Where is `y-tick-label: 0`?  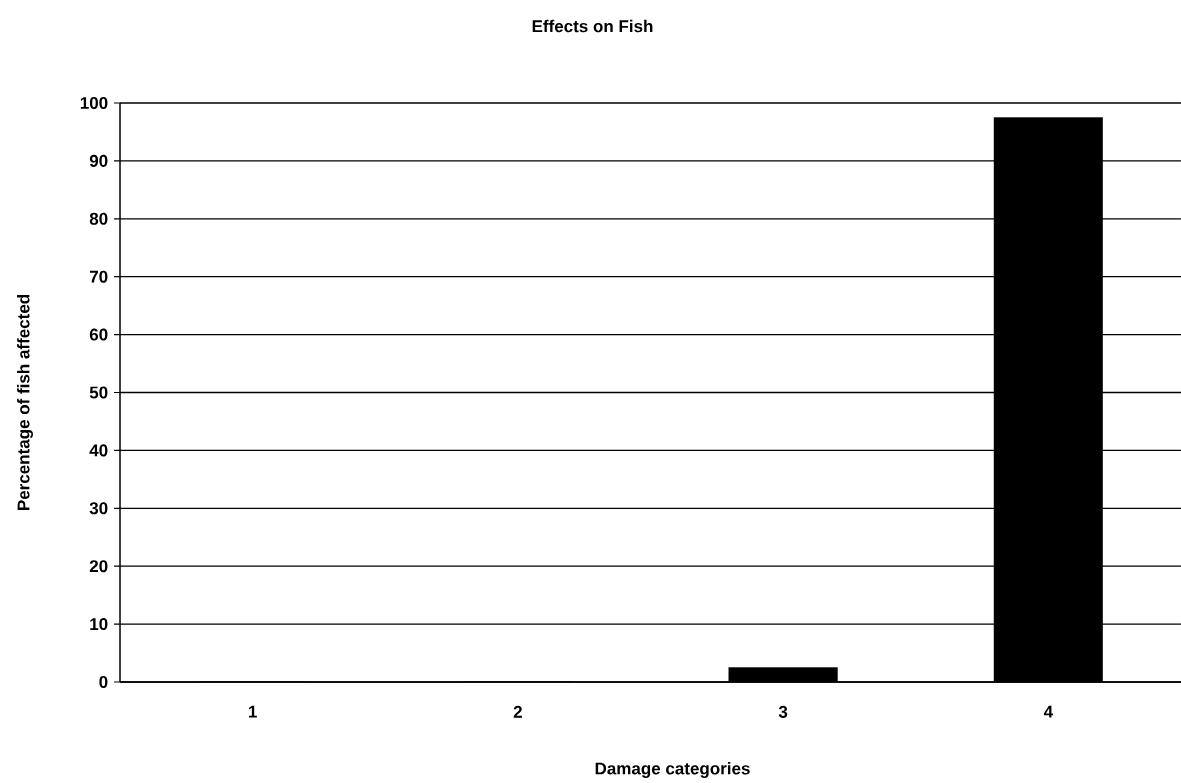 y-tick-label: 0 is located at coordinates (103, 682).